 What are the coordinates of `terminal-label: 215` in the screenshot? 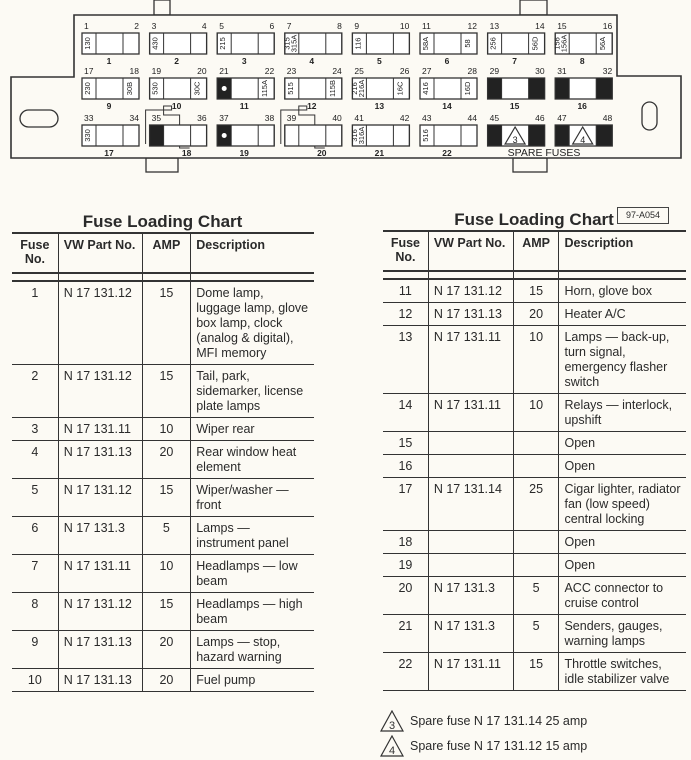 It's located at (222, 43).